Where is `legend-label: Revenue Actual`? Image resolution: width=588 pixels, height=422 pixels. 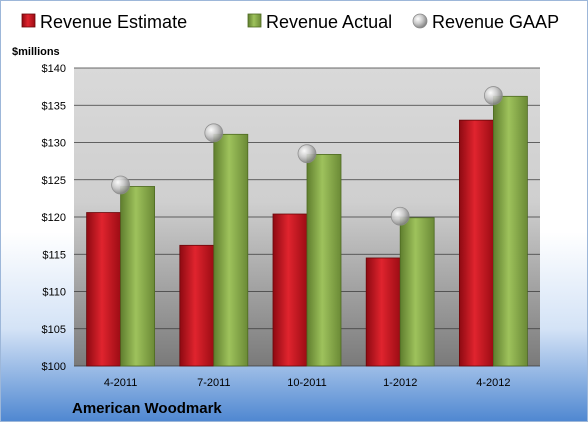 legend-label: Revenue Actual is located at coordinates (329, 22).